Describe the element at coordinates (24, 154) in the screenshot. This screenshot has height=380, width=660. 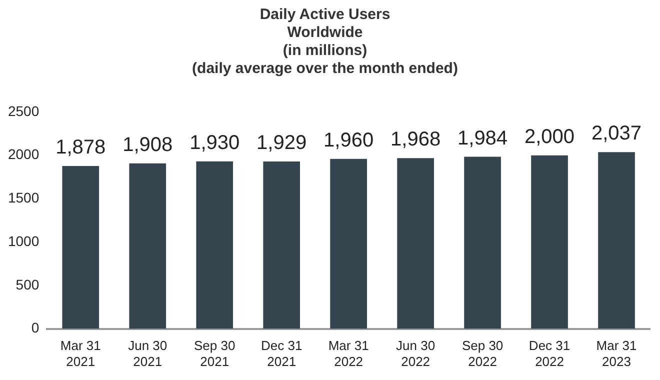
I see `y-tick-label: 2000` at that location.